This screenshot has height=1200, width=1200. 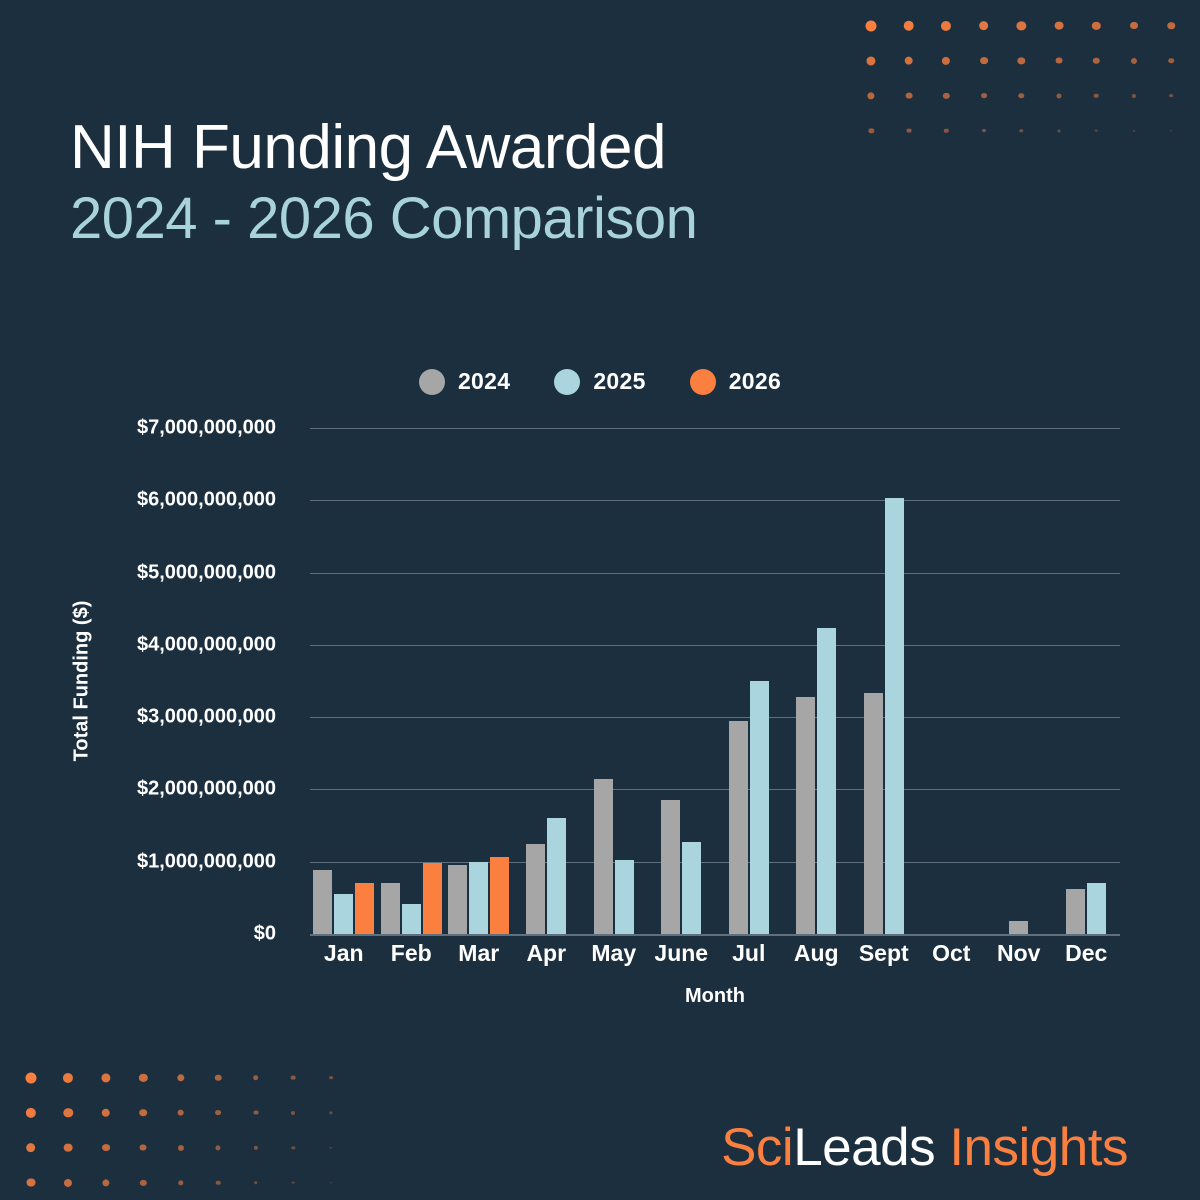 What do you see at coordinates (755, 381) in the screenshot?
I see `legend-label-2026: 2026` at bounding box center [755, 381].